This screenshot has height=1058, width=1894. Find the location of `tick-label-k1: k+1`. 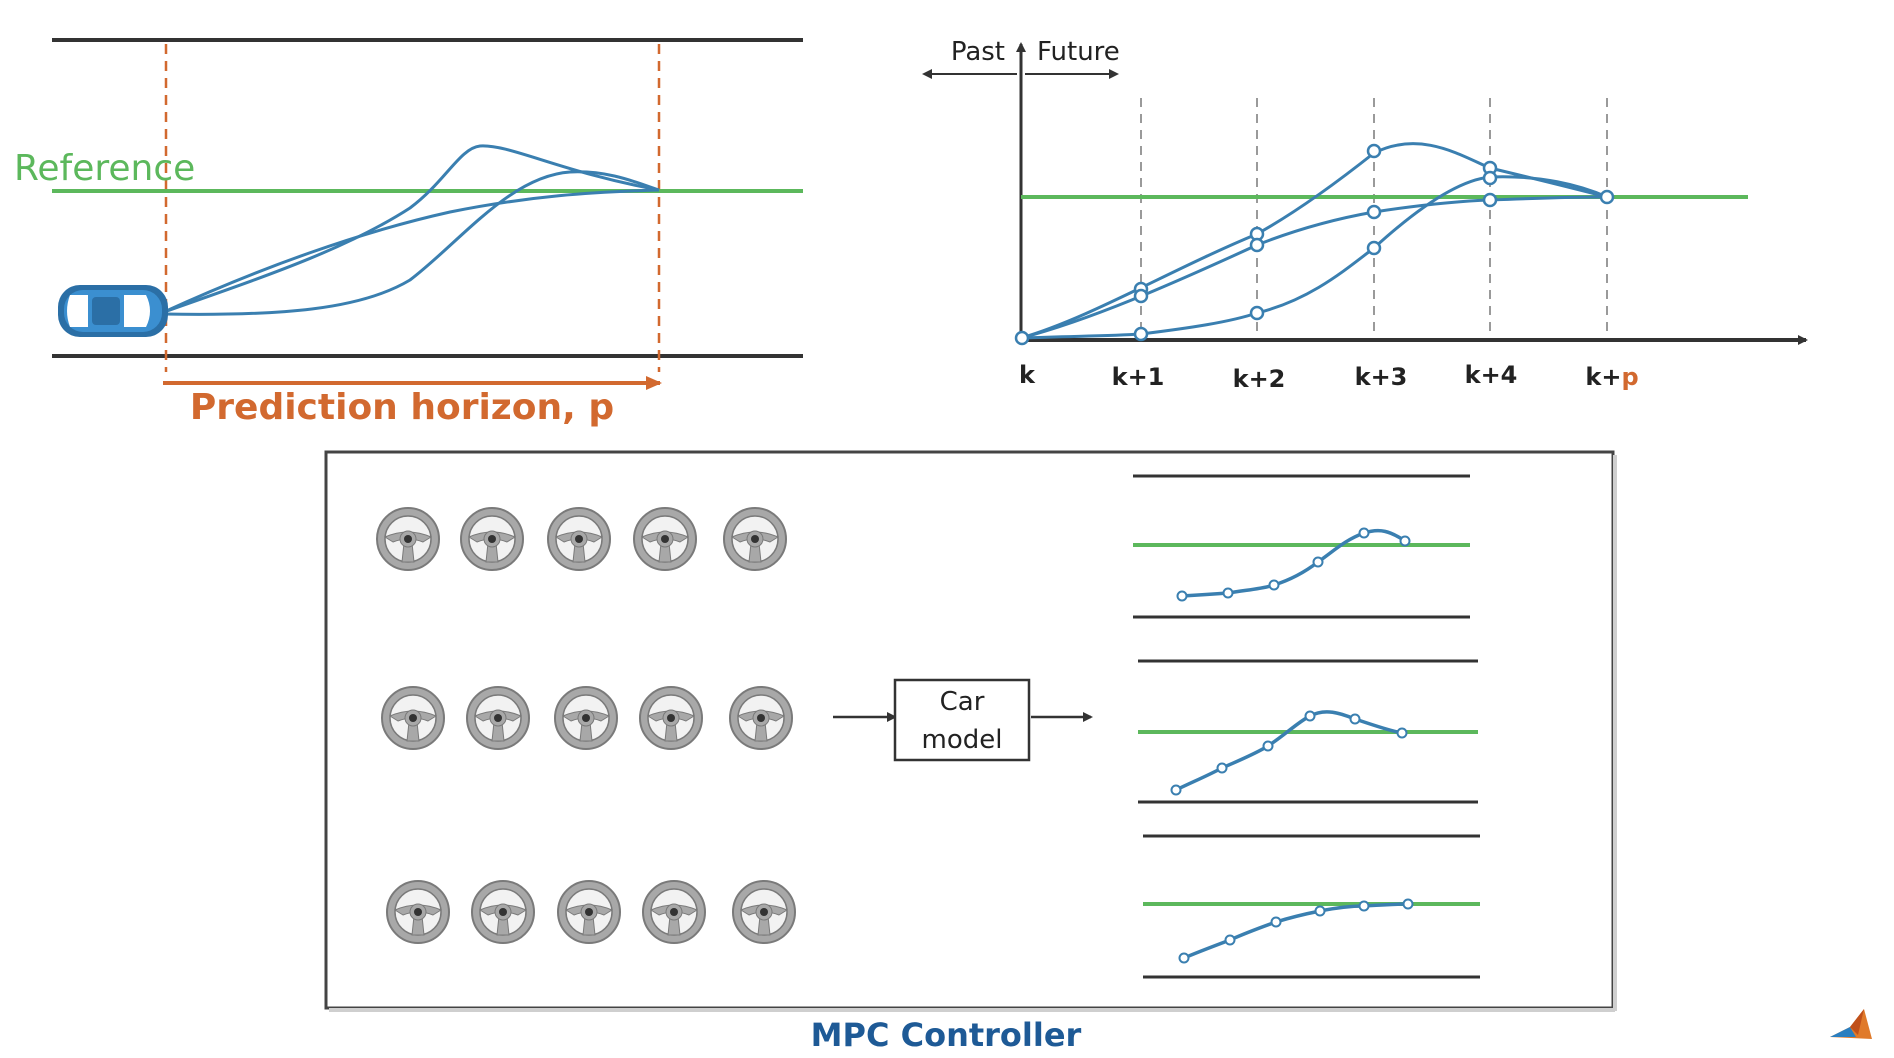

tick-label-k1: k+1 is located at coordinates (1138, 377).